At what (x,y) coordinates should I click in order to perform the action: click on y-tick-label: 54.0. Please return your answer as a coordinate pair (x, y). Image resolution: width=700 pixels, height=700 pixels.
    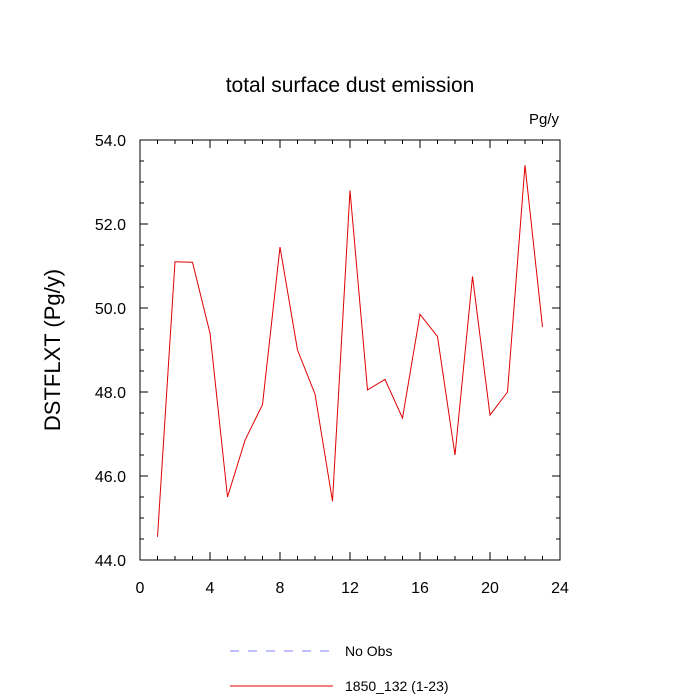
    Looking at the image, I should click on (110, 141).